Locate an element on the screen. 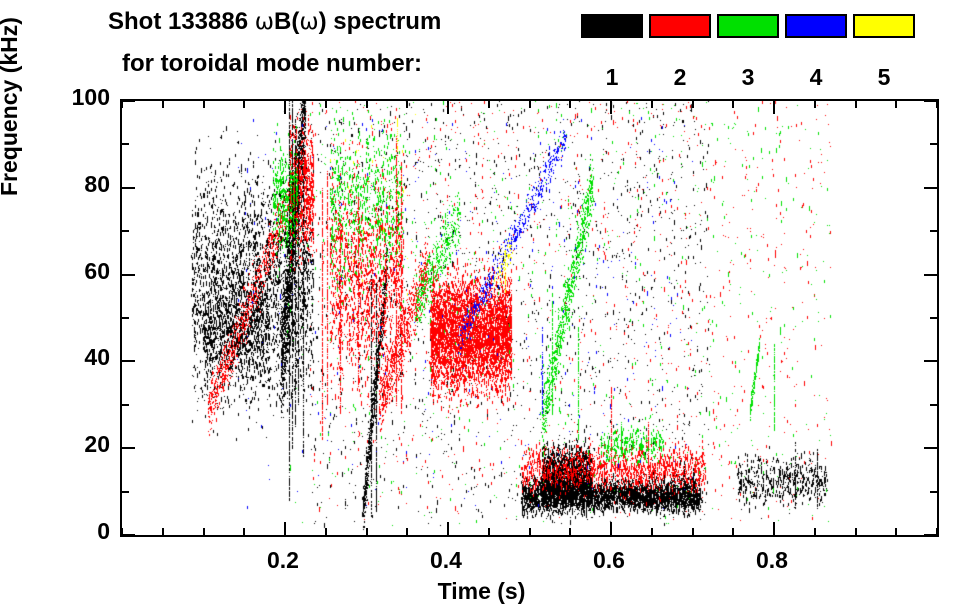  y-tick-label: 60 is located at coordinates (97, 270).